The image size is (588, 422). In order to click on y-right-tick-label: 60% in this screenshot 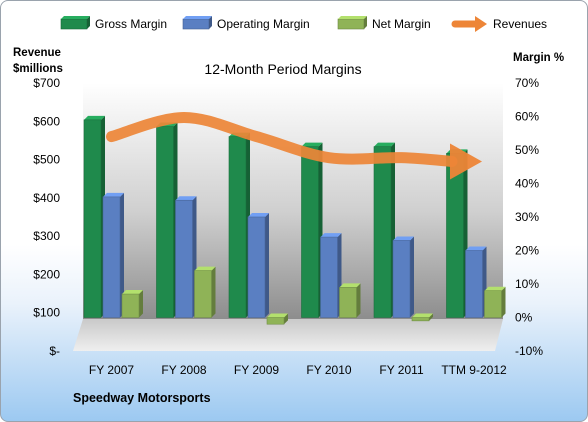, I will do `click(527, 117)`.